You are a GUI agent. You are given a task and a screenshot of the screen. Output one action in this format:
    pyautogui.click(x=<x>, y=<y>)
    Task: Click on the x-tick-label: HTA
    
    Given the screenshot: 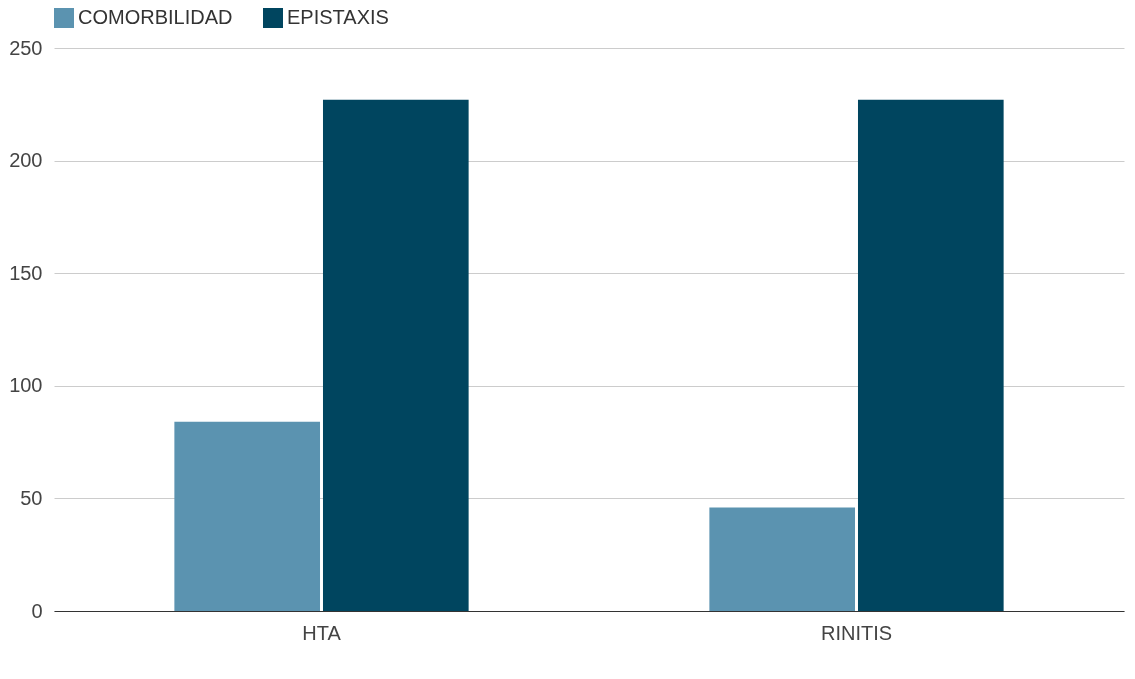 What is the action you would take?
    pyautogui.click(x=322, y=632)
    